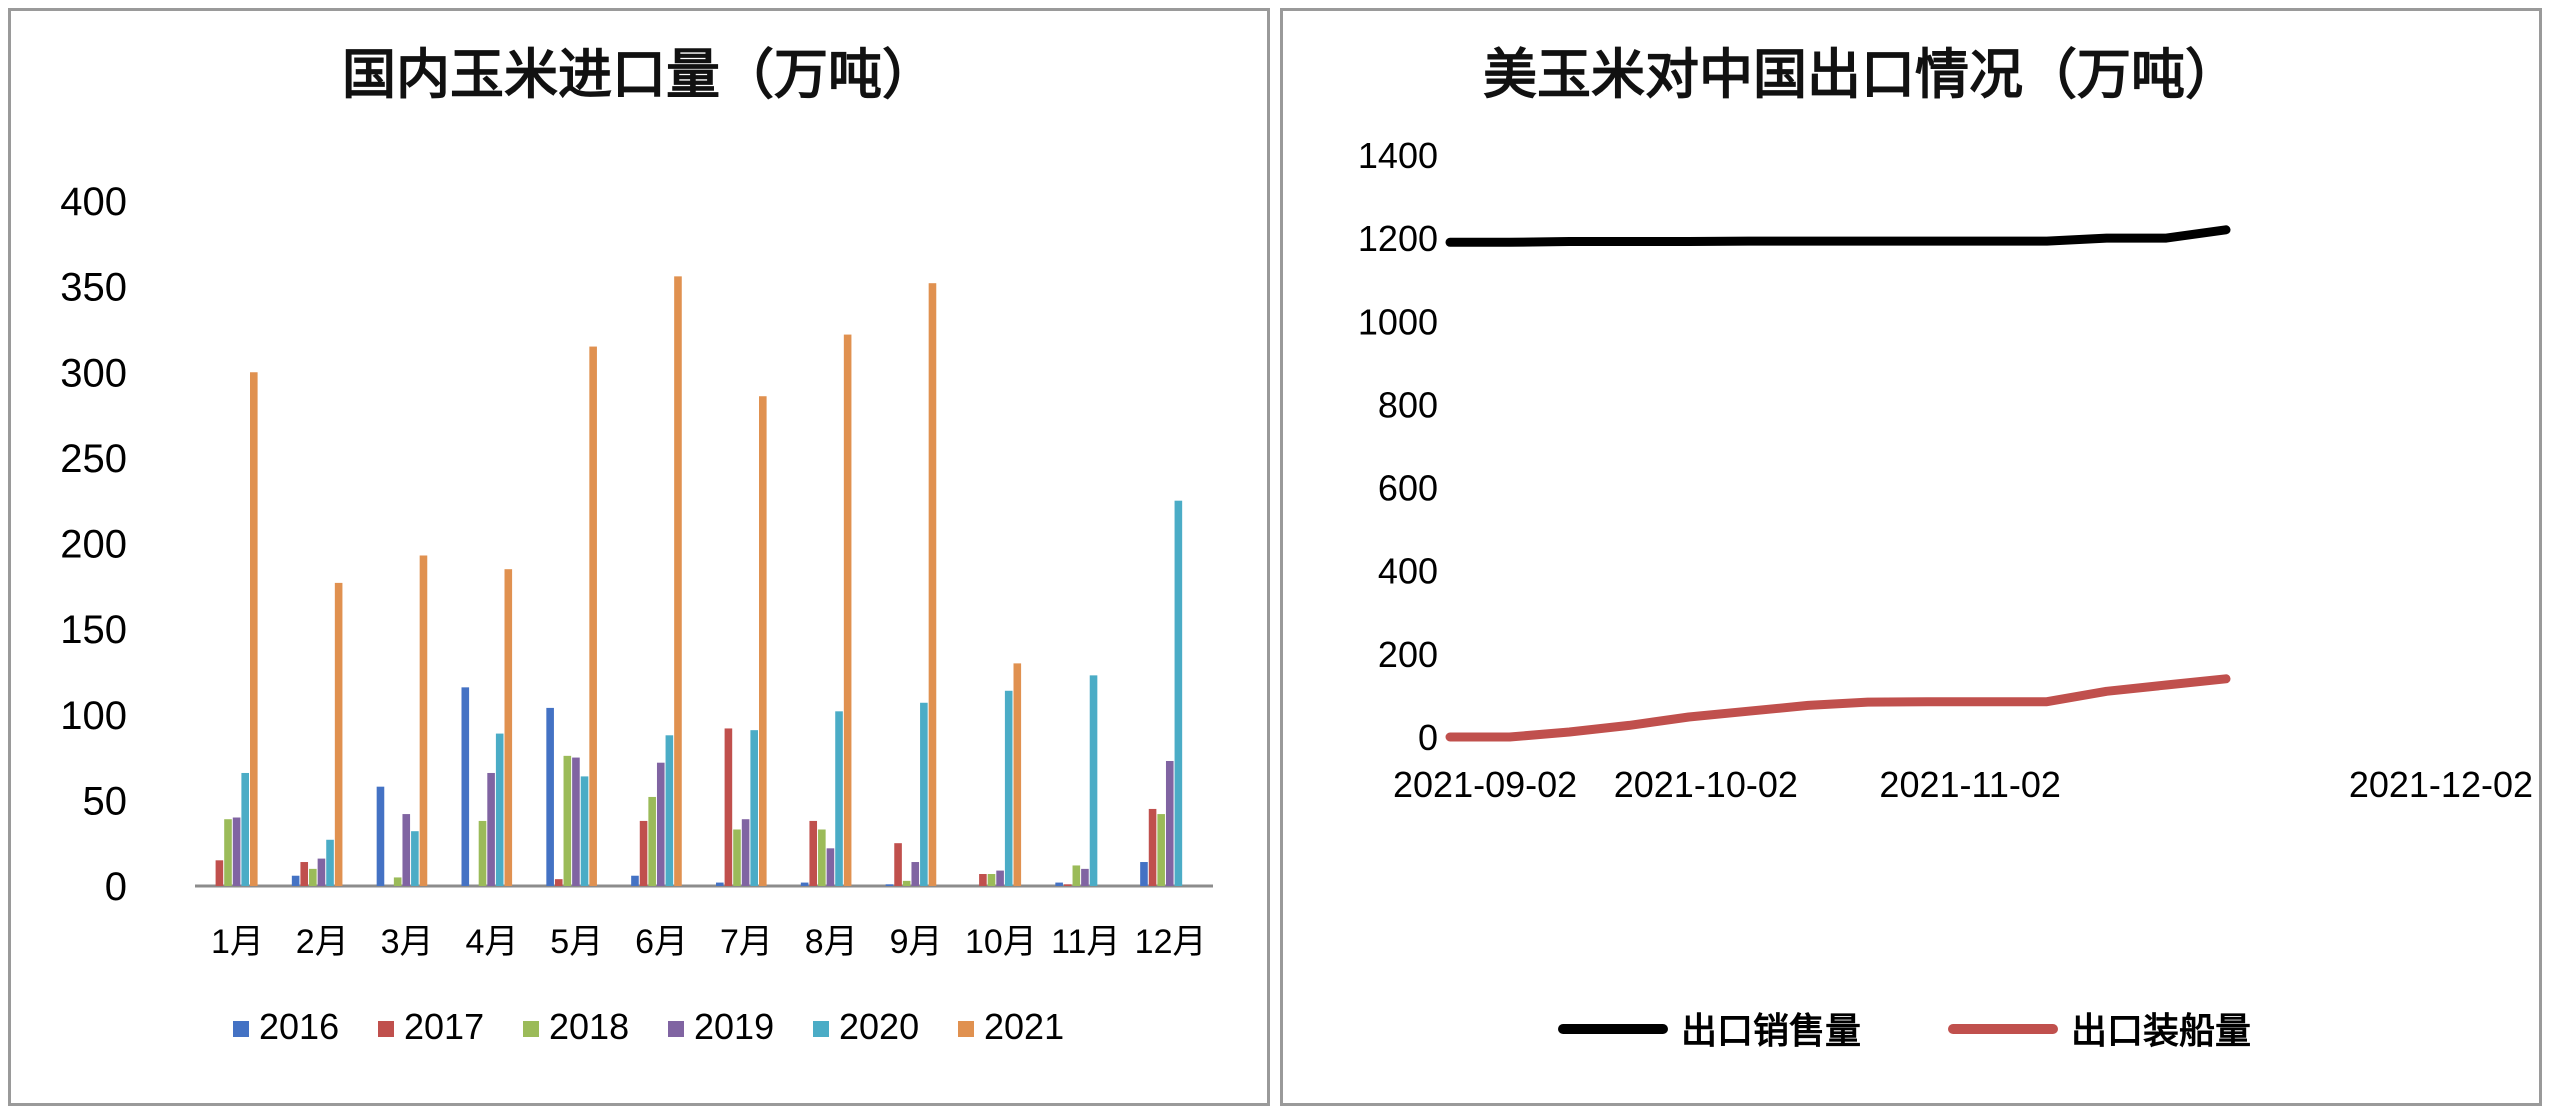 Image resolution: width=2550 pixels, height=1116 pixels. Describe the element at coordinates (1771, 1031) in the screenshot. I see `legend-label: 出口销售量` at that location.